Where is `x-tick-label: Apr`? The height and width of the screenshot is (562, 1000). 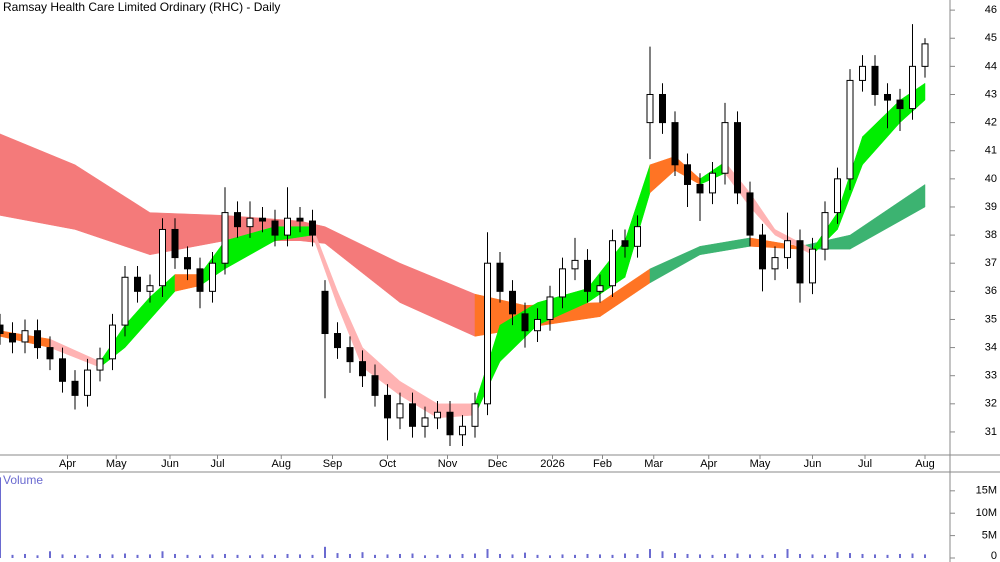 x-tick-label: Apr is located at coordinates (708, 464).